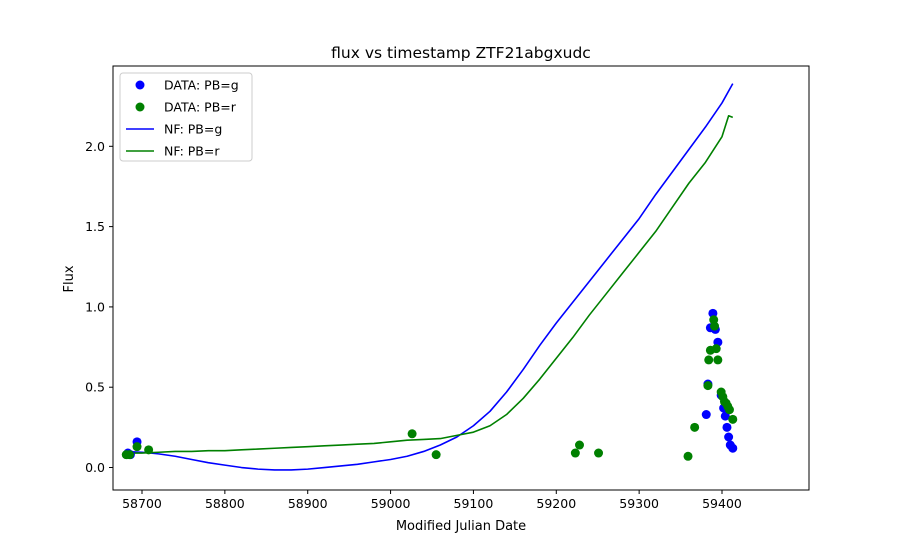 The height and width of the screenshot is (550, 900). Describe the element at coordinates (193, 129) in the screenshot. I see `legend-label: NF: PB=g` at that location.